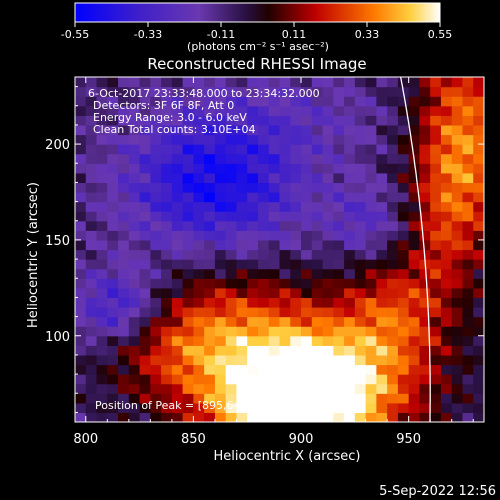 Image resolution: width=500 pixels, height=500 pixels. What do you see at coordinates (440, 34) in the screenshot?
I see `colorbar-tick-label: 0.55` at bounding box center [440, 34].